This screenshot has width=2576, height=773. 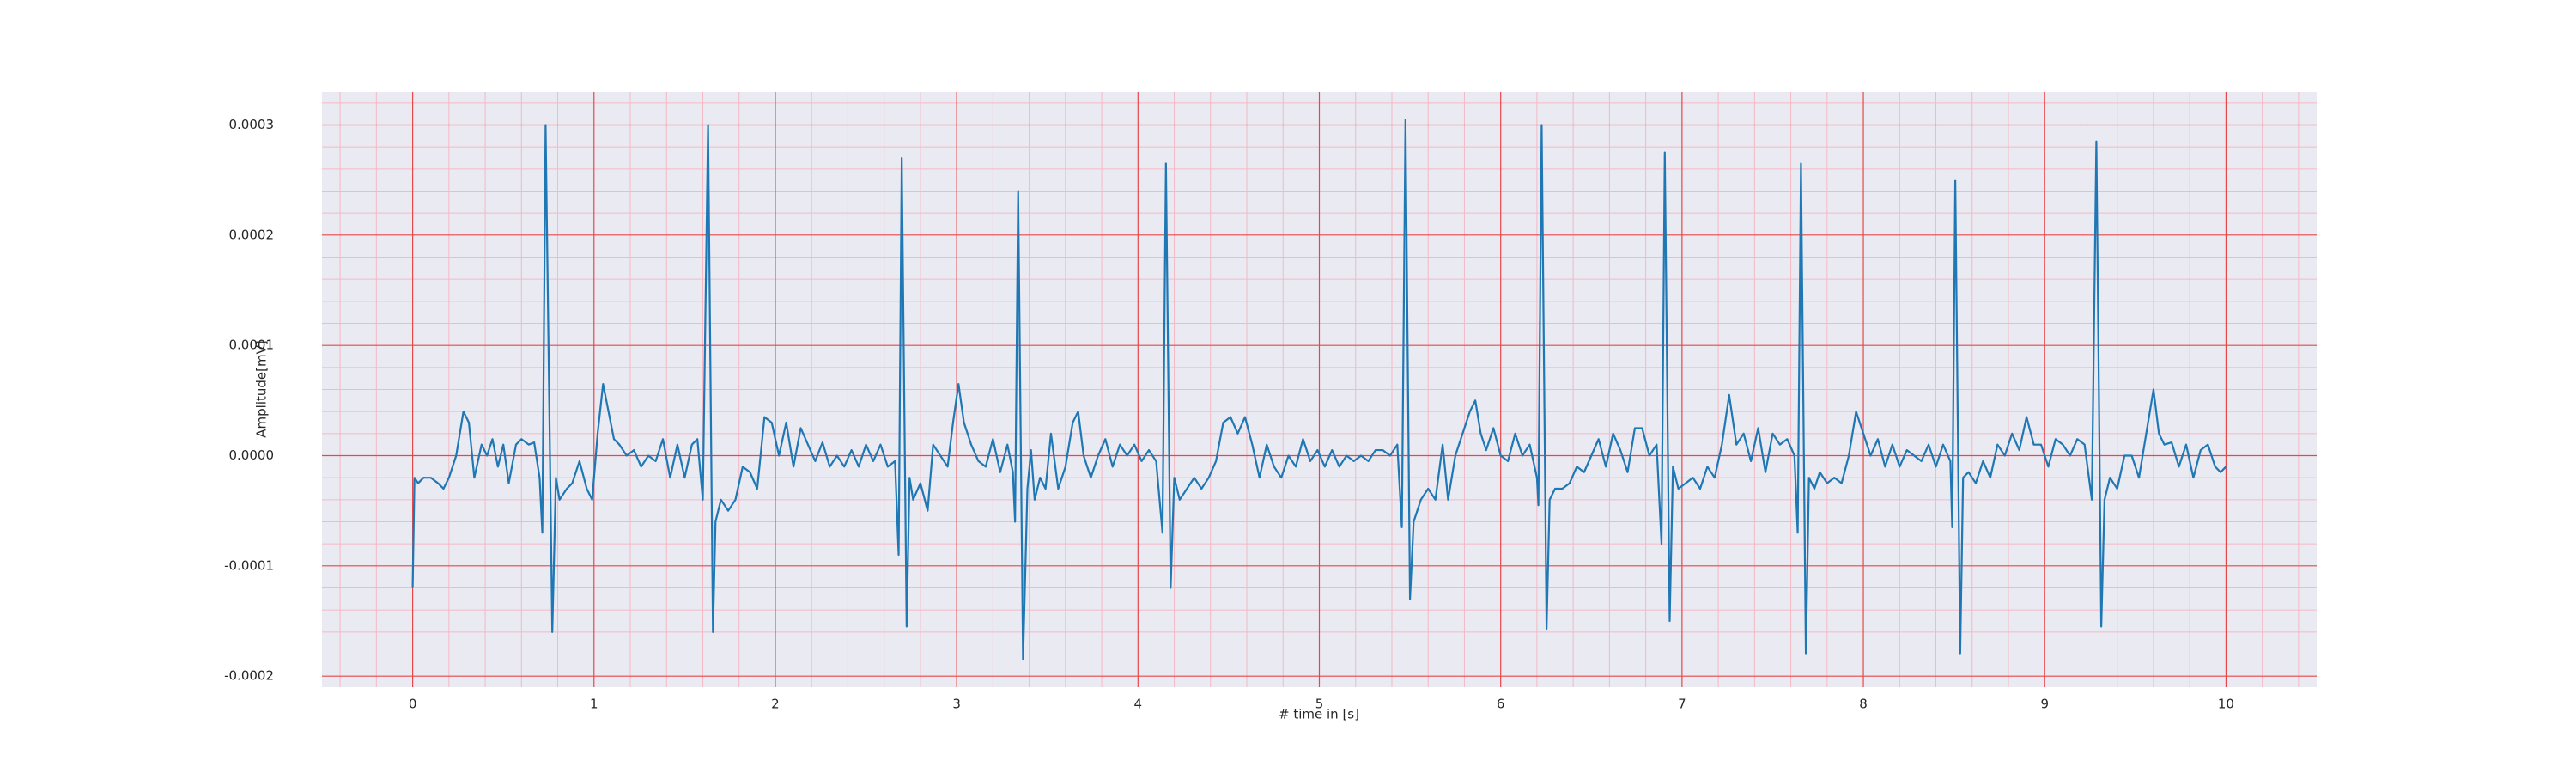 What do you see at coordinates (1138, 704) in the screenshot?
I see `x-tick-label: 4` at bounding box center [1138, 704].